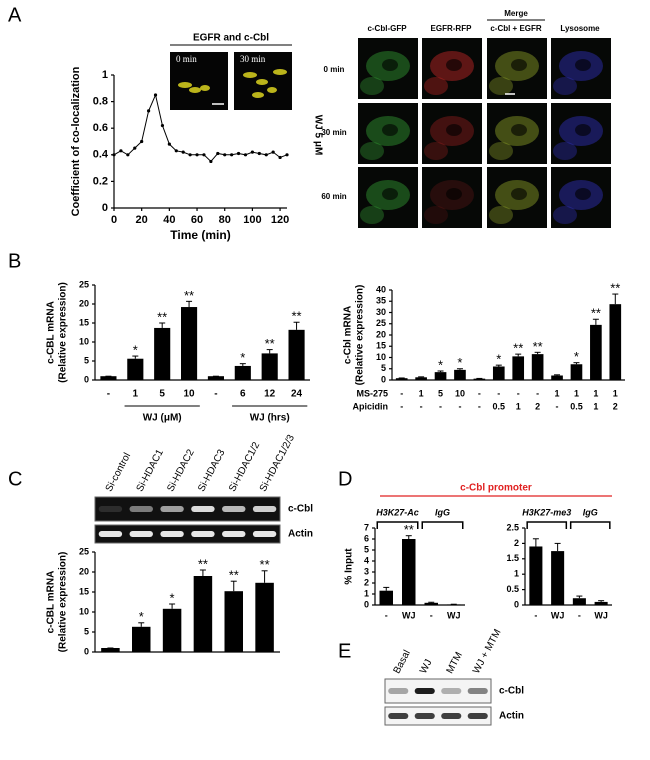  What do you see at coordinates (546, 512) in the screenshot?
I see `group-label: H3K27-me3` at bounding box center [546, 512].